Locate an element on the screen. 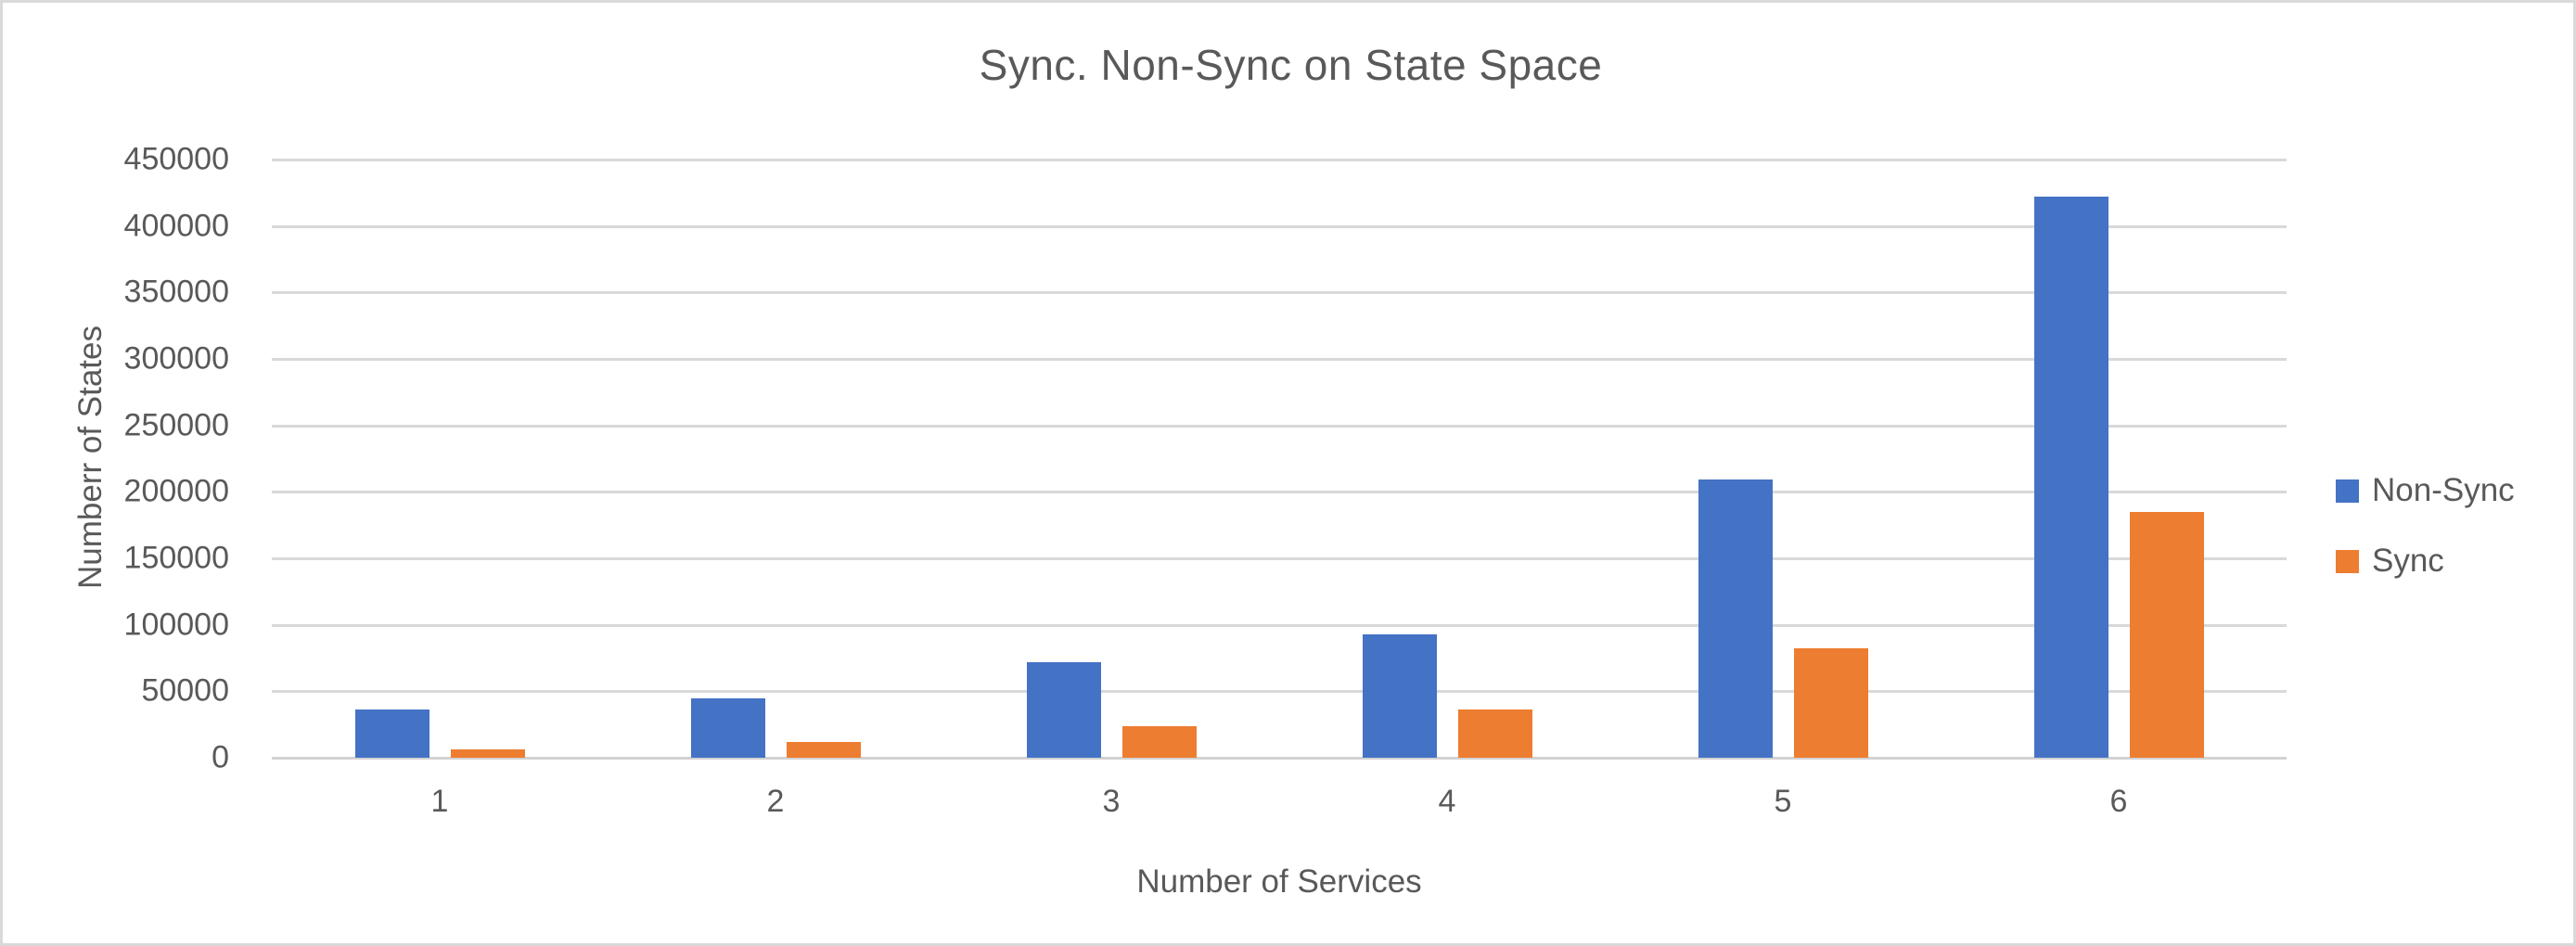 This screenshot has width=2576, height=946. y-tick-label: 250000 is located at coordinates (176, 425).